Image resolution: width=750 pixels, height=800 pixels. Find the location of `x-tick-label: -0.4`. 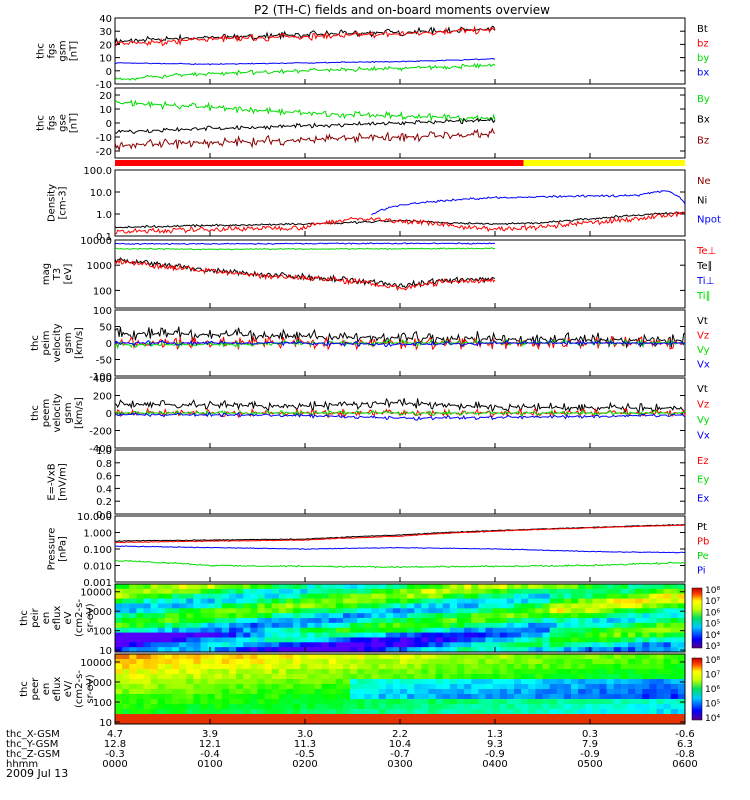

x-tick-label: -0.4 is located at coordinates (210, 754).